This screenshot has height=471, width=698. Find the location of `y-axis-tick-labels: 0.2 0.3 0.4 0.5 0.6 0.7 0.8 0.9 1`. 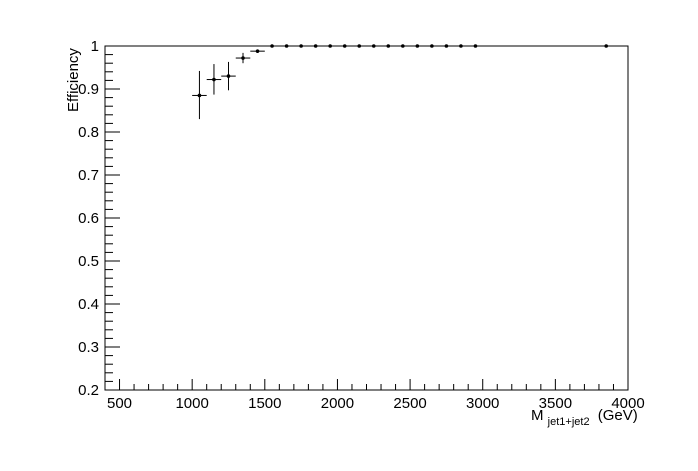

y-axis-tick-labels: 0.2 0.3 0.4 0.5 0.6 0.7 0.8 0.9 1 is located at coordinates (88, 218).